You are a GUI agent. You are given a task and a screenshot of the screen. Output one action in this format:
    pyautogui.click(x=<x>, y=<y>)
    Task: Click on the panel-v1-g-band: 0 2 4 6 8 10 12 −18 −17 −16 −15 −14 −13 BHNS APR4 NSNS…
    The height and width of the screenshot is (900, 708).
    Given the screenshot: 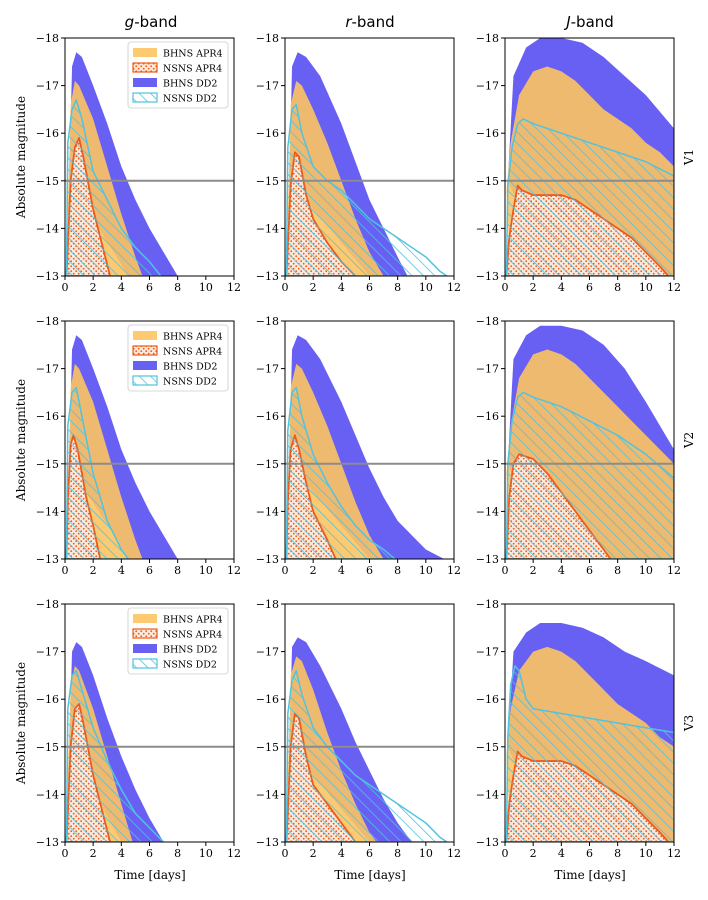 What is the action you would take?
    pyautogui.click(x=138, y=163)
    